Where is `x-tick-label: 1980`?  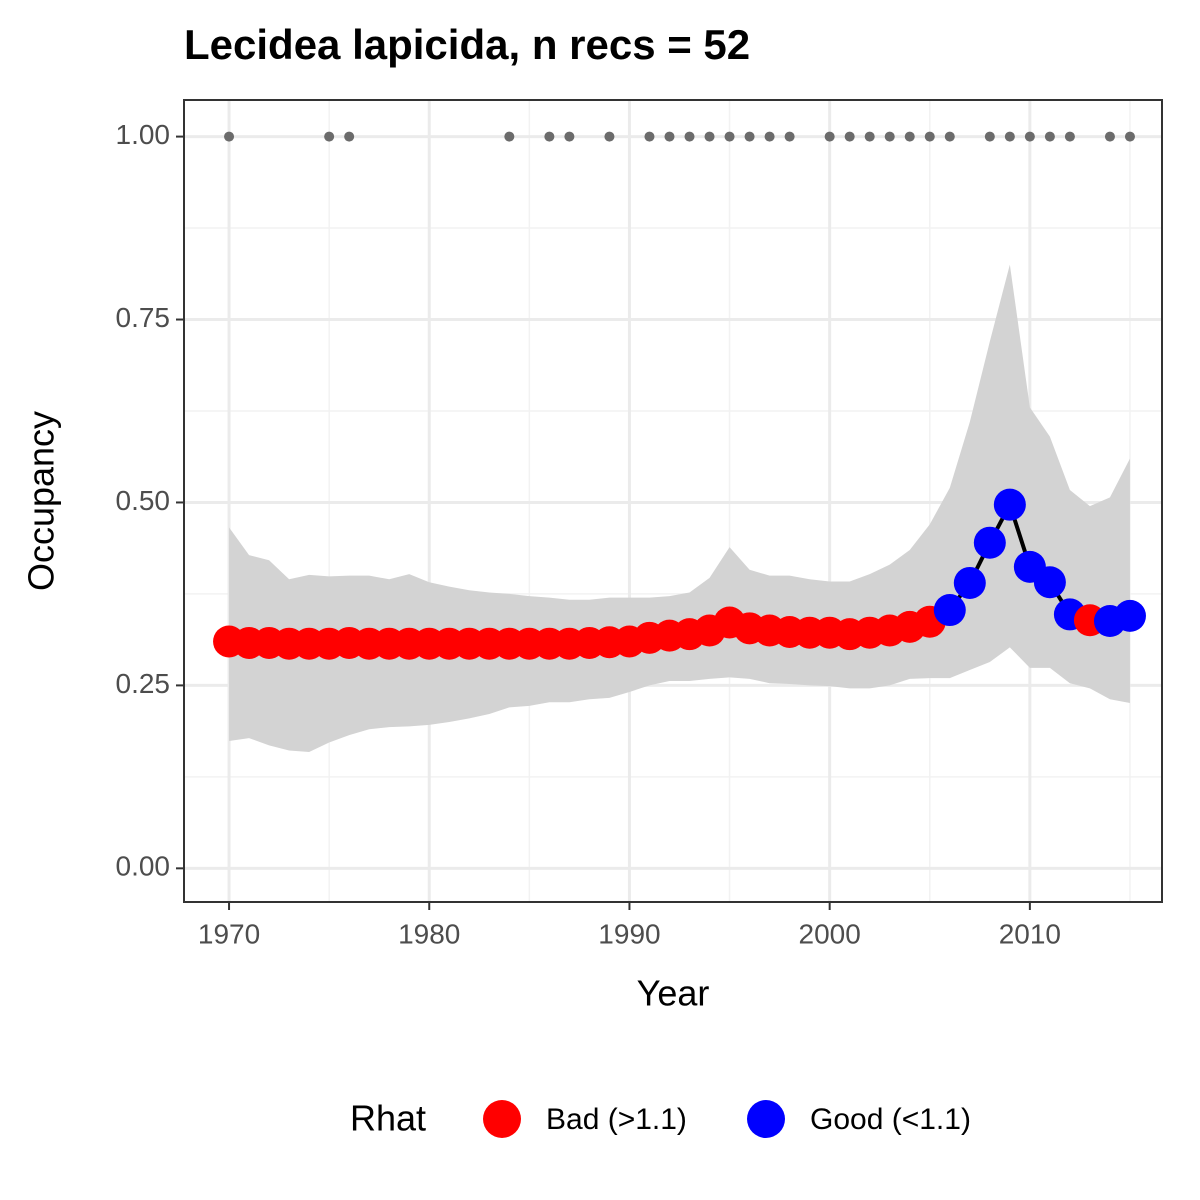 x-tick-label: 1980 is located at coordinates (429, 933).